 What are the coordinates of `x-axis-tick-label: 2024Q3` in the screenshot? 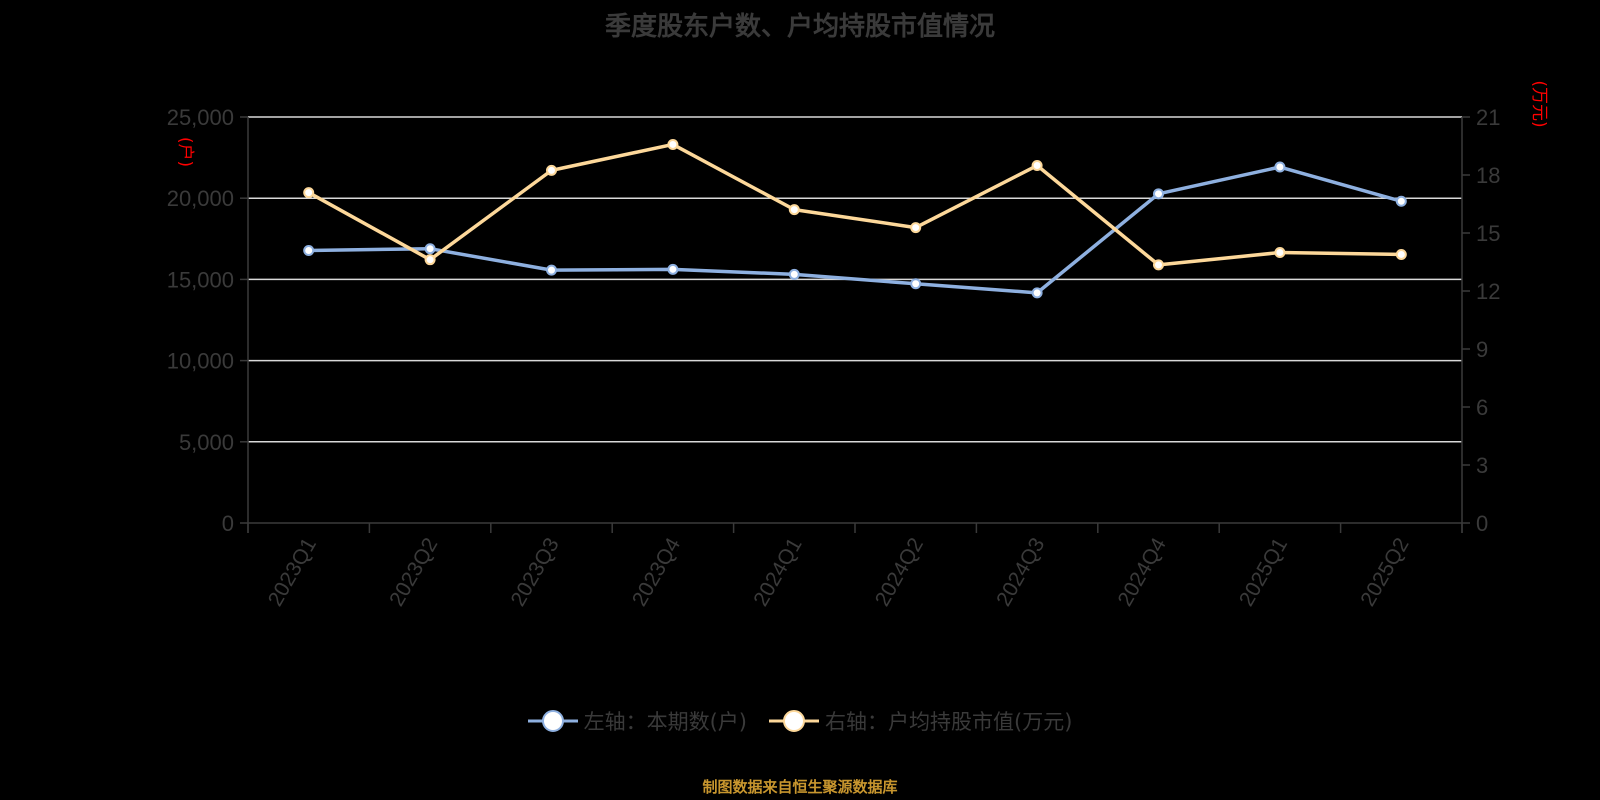 It's located at (1020, 572).